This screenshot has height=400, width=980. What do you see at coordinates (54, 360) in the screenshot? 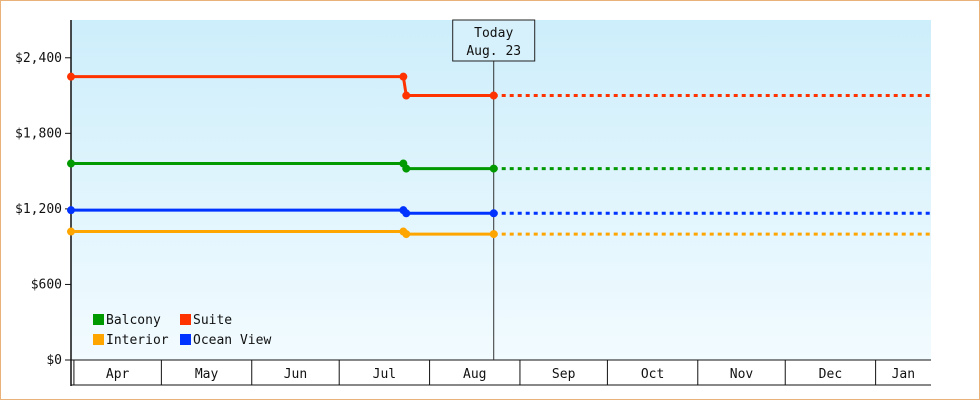
I see `y-tick-label: $0` at bounding box center [54, 360].